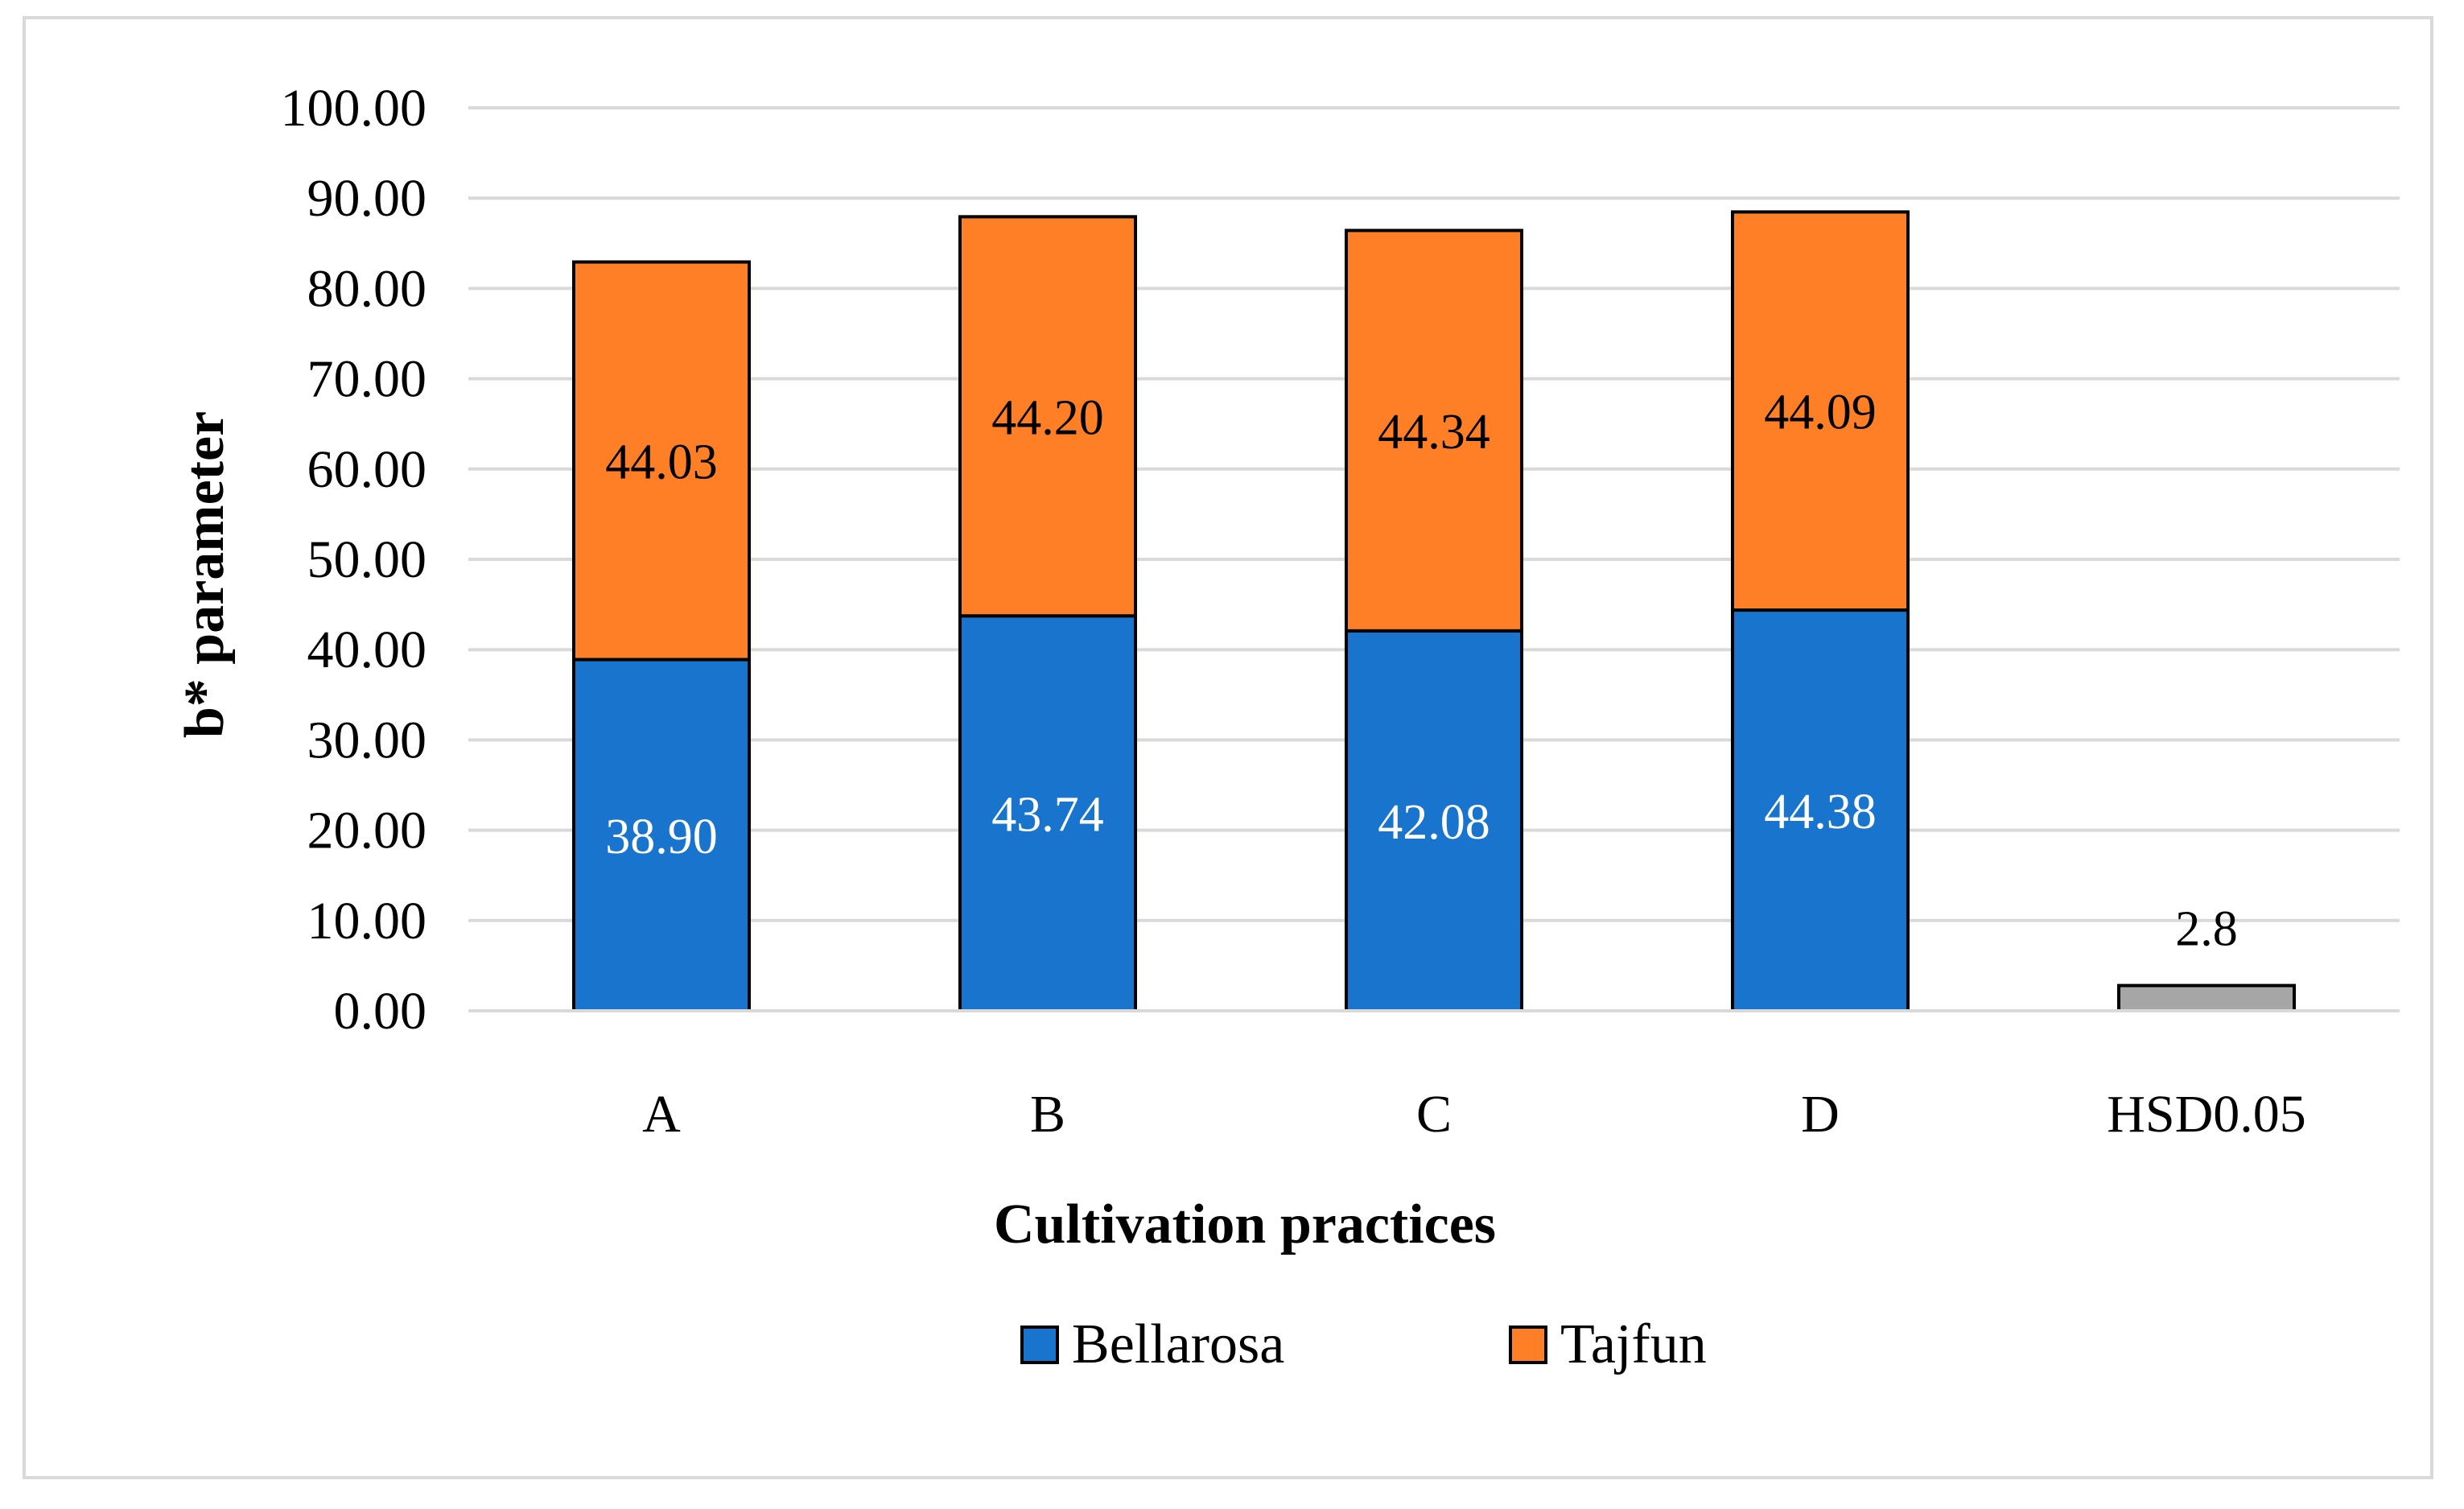 The width and height of the screenshot is (2464, 1509). I want to click on legend-label-tajfun: Tajfun, so click(1633, 1344).